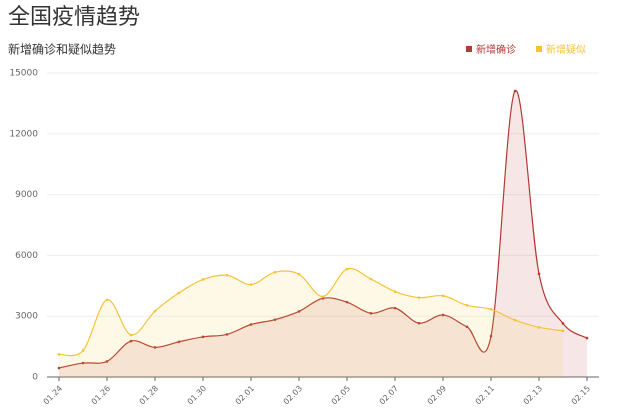 This screenshot has width=625, height=414. I want to click on x-tick-label: 02.15, so click(581, 395).